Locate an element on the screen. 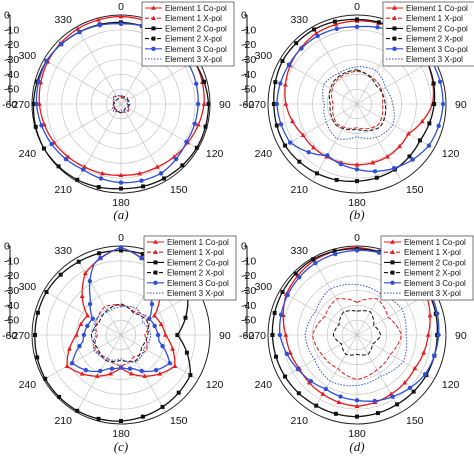  legend-label: Element 3 Co-pol is located at coordinates (196, 49).